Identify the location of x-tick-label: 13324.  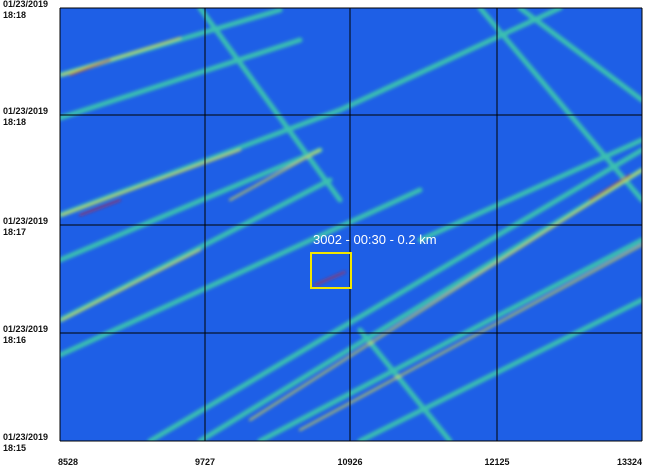
(629, 462).